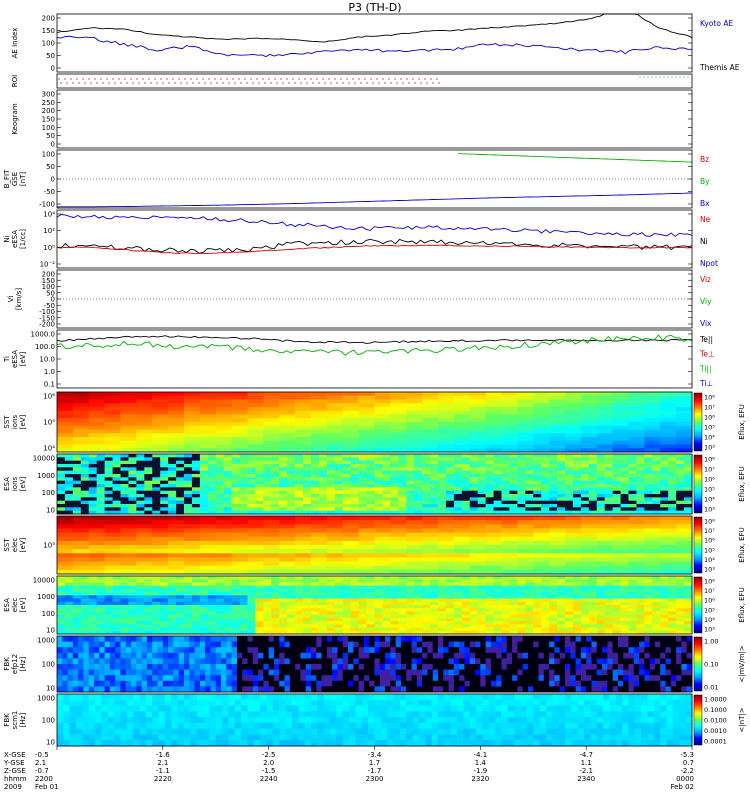 This screenshot has width=750, height=804. I want to click on colorbar-label-group: <|mV/m|>, so click(742, 663).